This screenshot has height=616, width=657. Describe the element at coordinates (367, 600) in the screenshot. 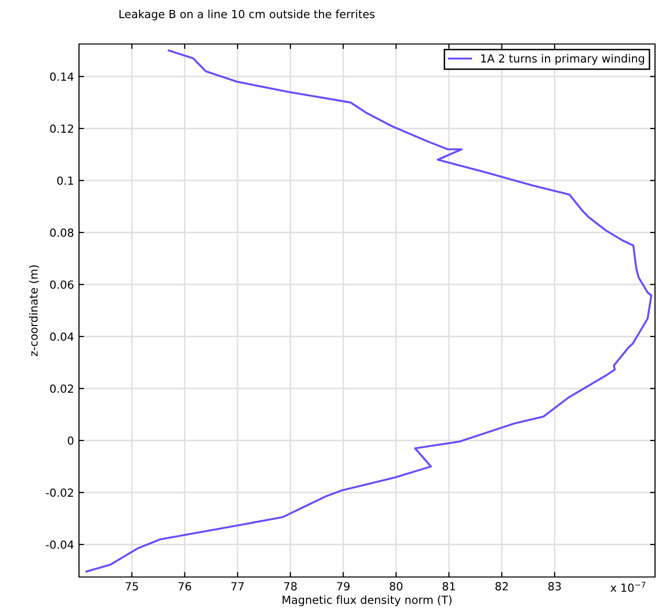

I see `x-axis-title: Magnetic flux density norm (T)` at that location.